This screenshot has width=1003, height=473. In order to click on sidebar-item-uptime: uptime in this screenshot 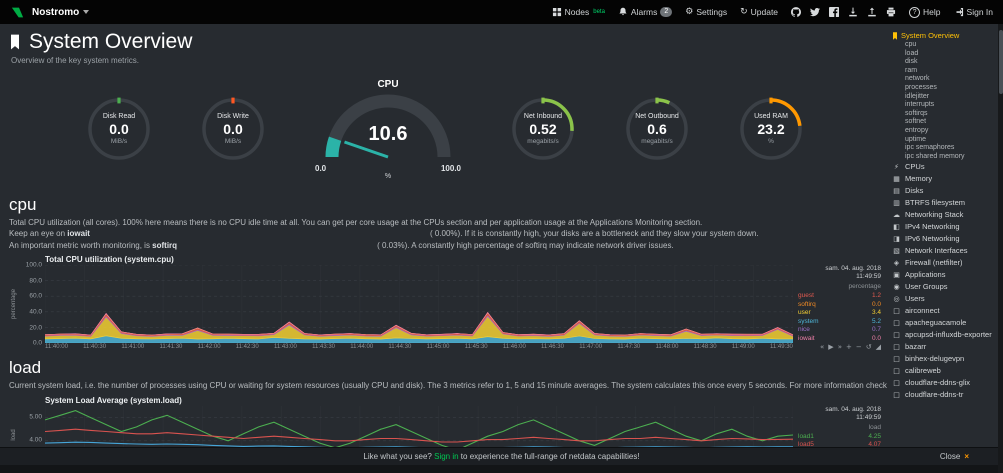, I will do `click(916, 139)`.